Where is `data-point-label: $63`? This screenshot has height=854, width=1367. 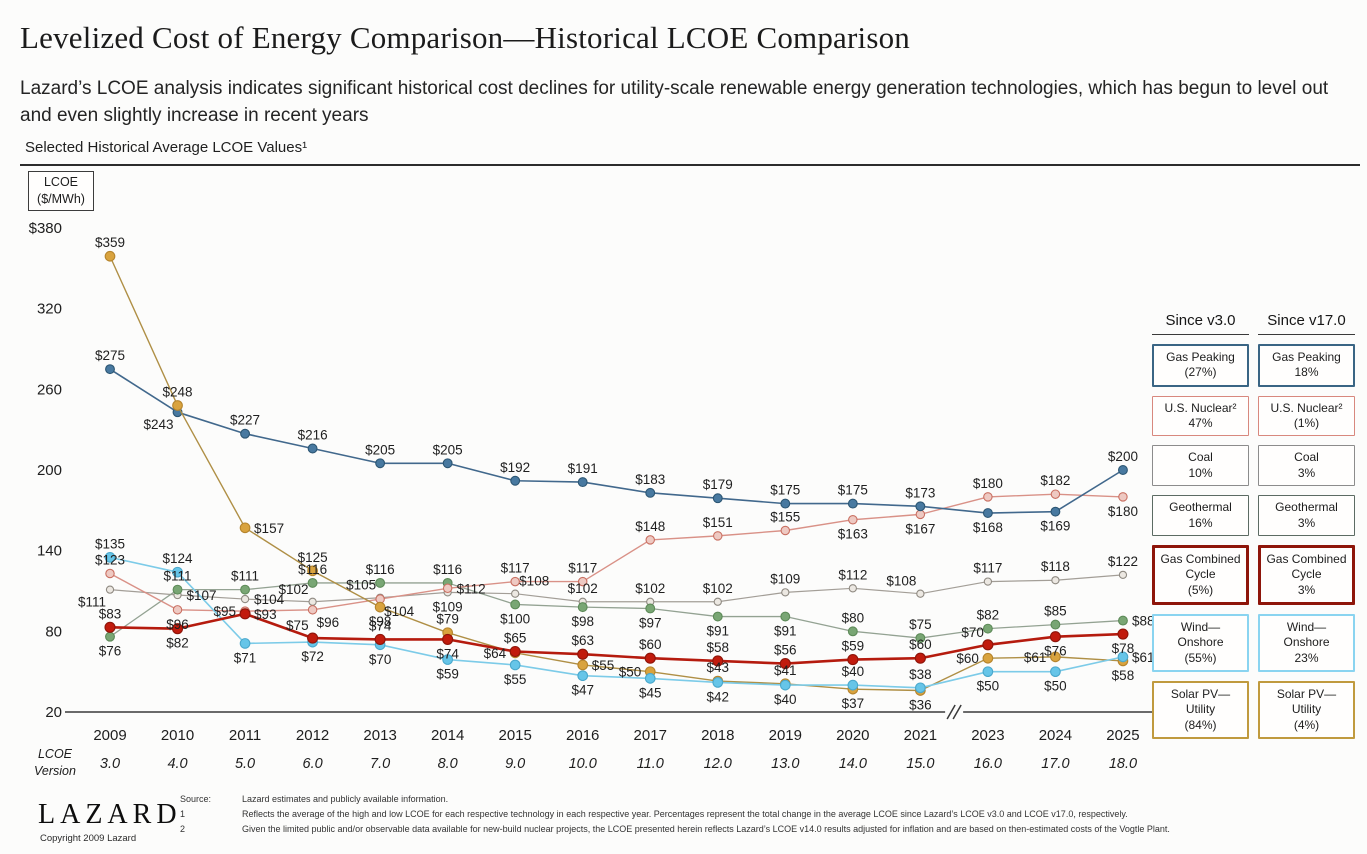 data-point-label: $63 is located at coordinates (582, 640).